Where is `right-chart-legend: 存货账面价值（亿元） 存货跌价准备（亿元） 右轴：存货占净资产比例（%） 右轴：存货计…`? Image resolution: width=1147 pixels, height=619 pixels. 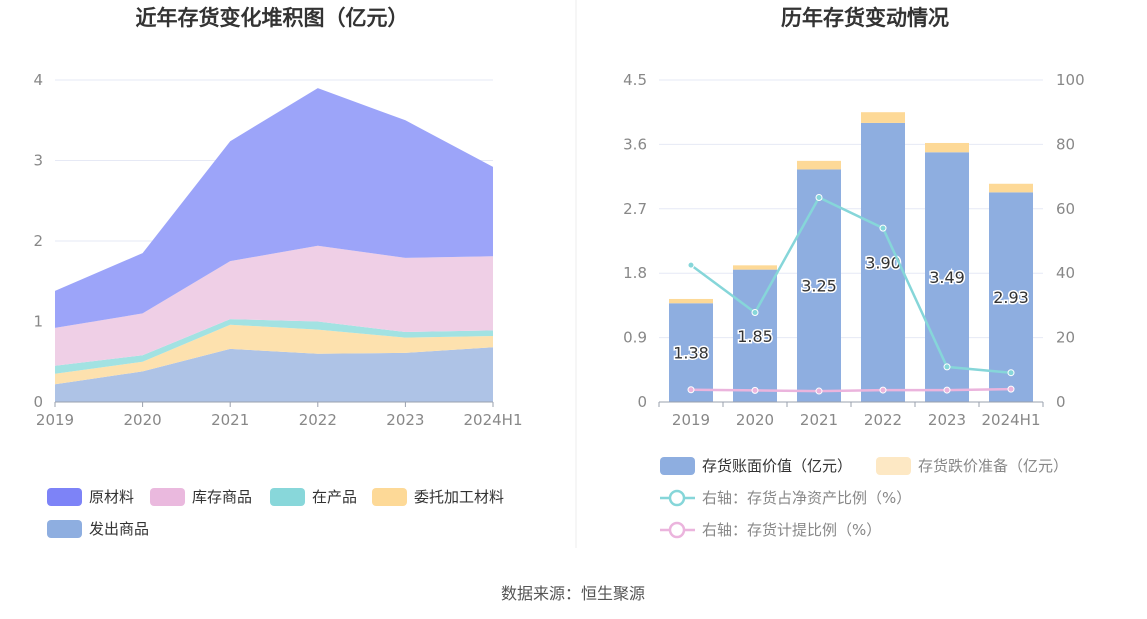
right-chart-legend: 存货账面价值（亿元） 存货跌价准备（亿元） 右轴：存货占净资产比例（%） 右轴：存货计… is located at coordinates (864, 498).